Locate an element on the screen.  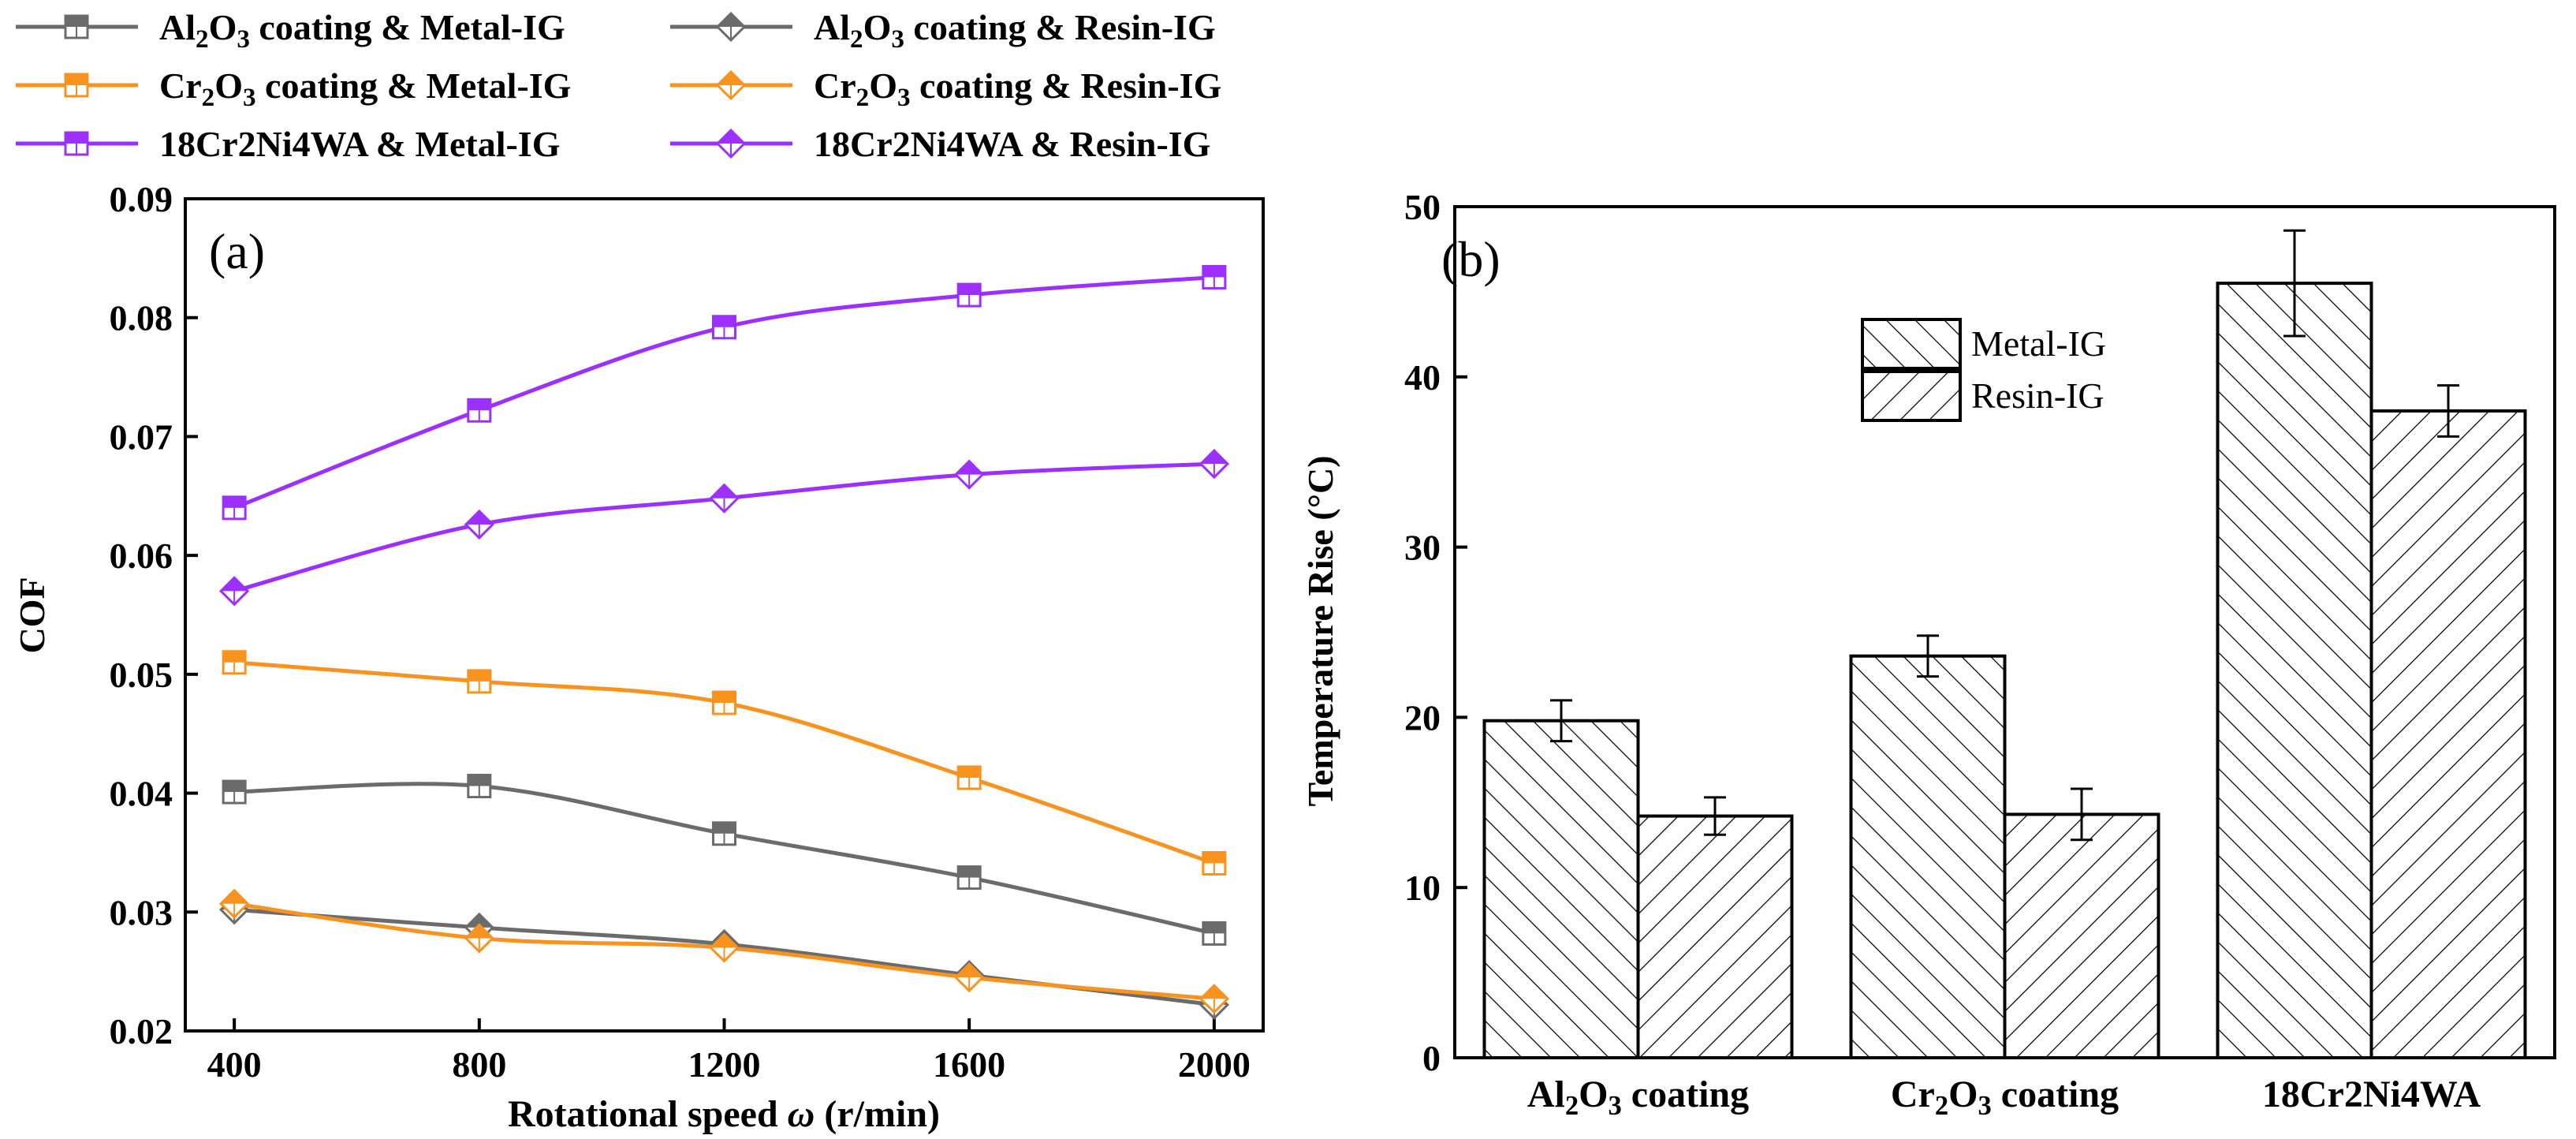
y-tick-label: 50 is located at coordinates (1423, 207).